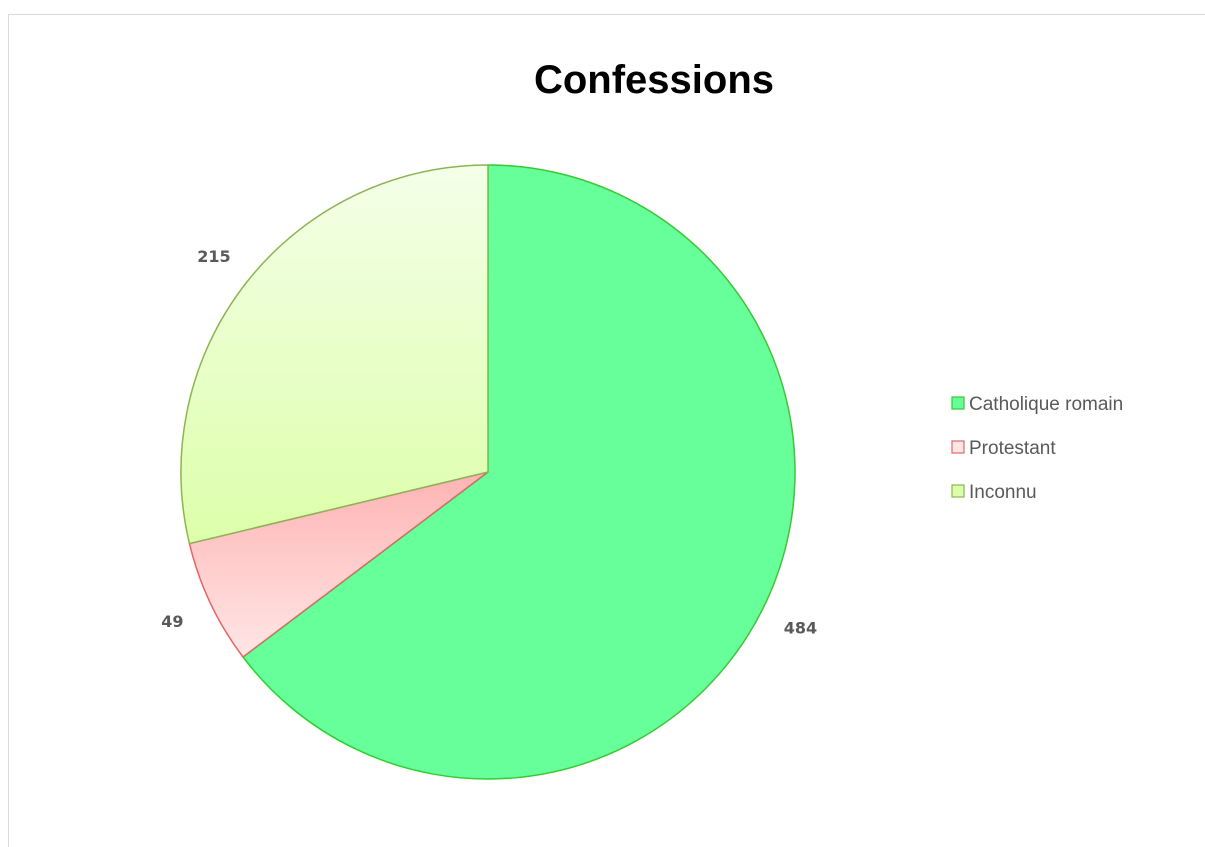  Describe the element at coordinates (1046, 404) in the screenshot. I see `legend-label-catholique-romain: Catholique romain` at that location.